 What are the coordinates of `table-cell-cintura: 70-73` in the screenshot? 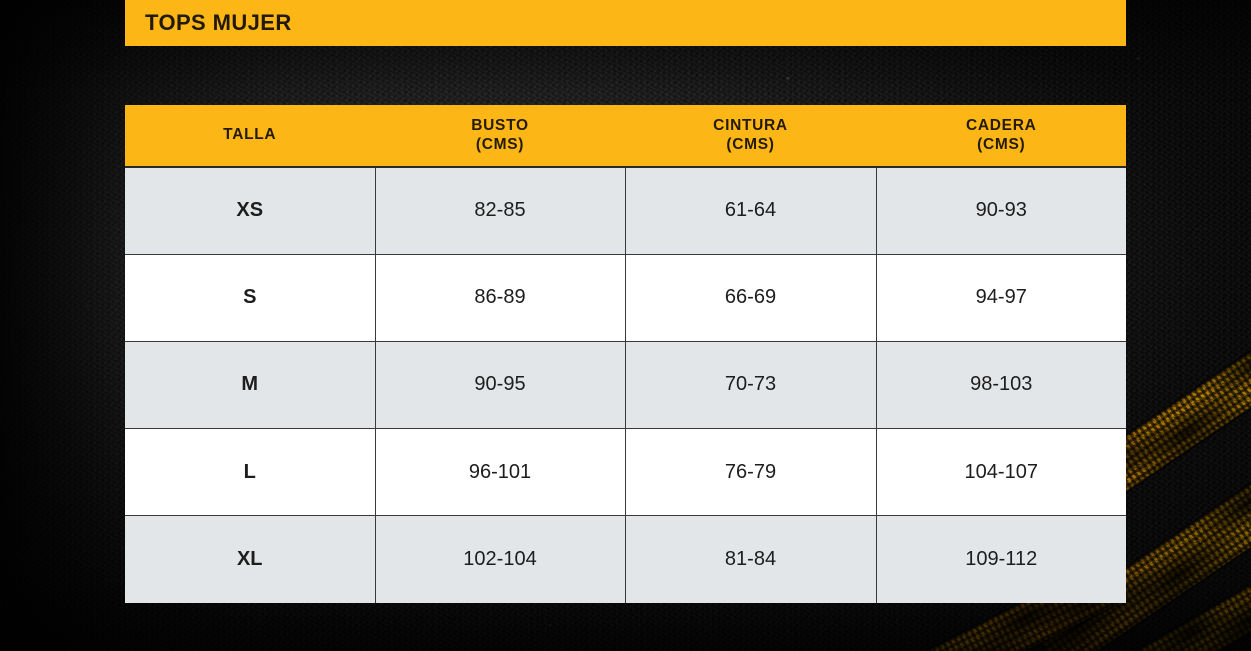 It's located at (751, 385).